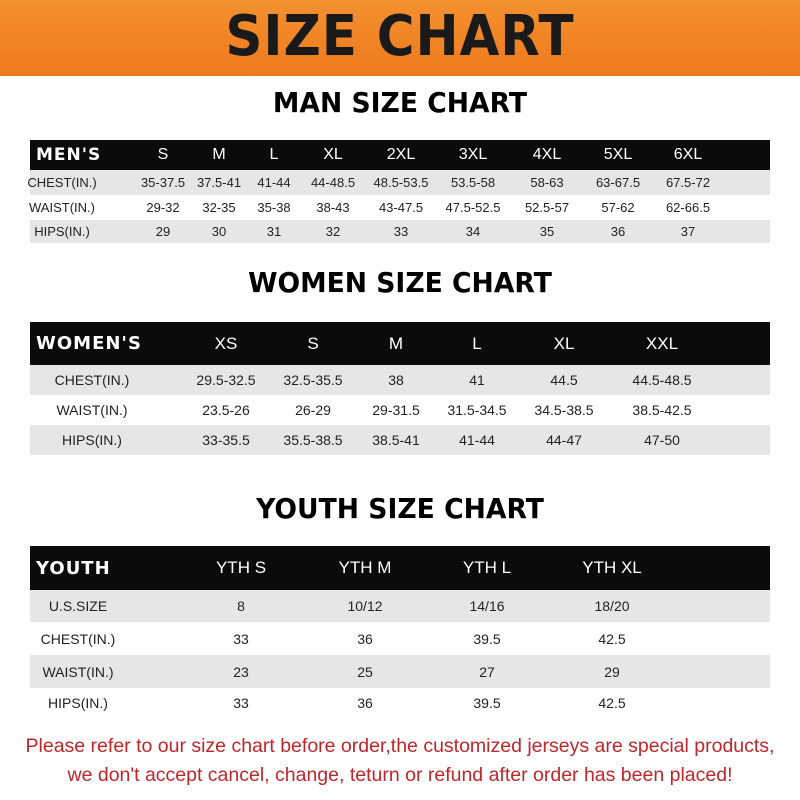 The height and width of the screenshot is (800, 800). What do you see at coordinates (219, 182) in the screenshot?
I see `size-value-cell: 37.5-41` at bounding box center [219, 182].